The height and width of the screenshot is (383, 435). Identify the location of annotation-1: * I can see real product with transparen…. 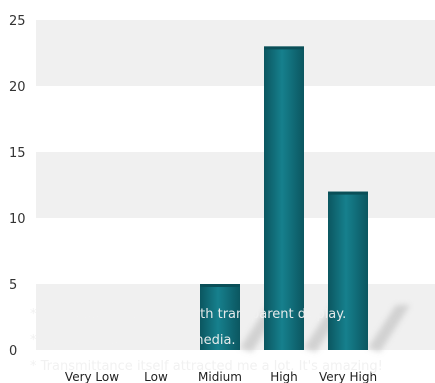
(188, 314).